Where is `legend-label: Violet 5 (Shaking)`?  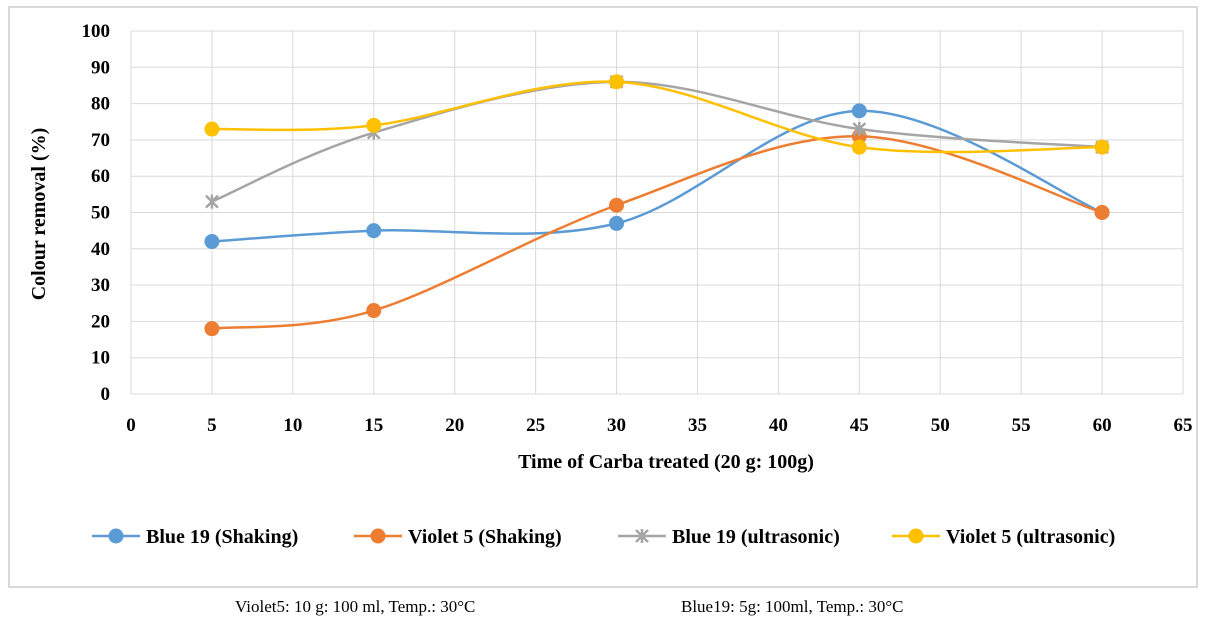 legend-label: Violet 5 (Shaking) is located at coordinates (485, 537).